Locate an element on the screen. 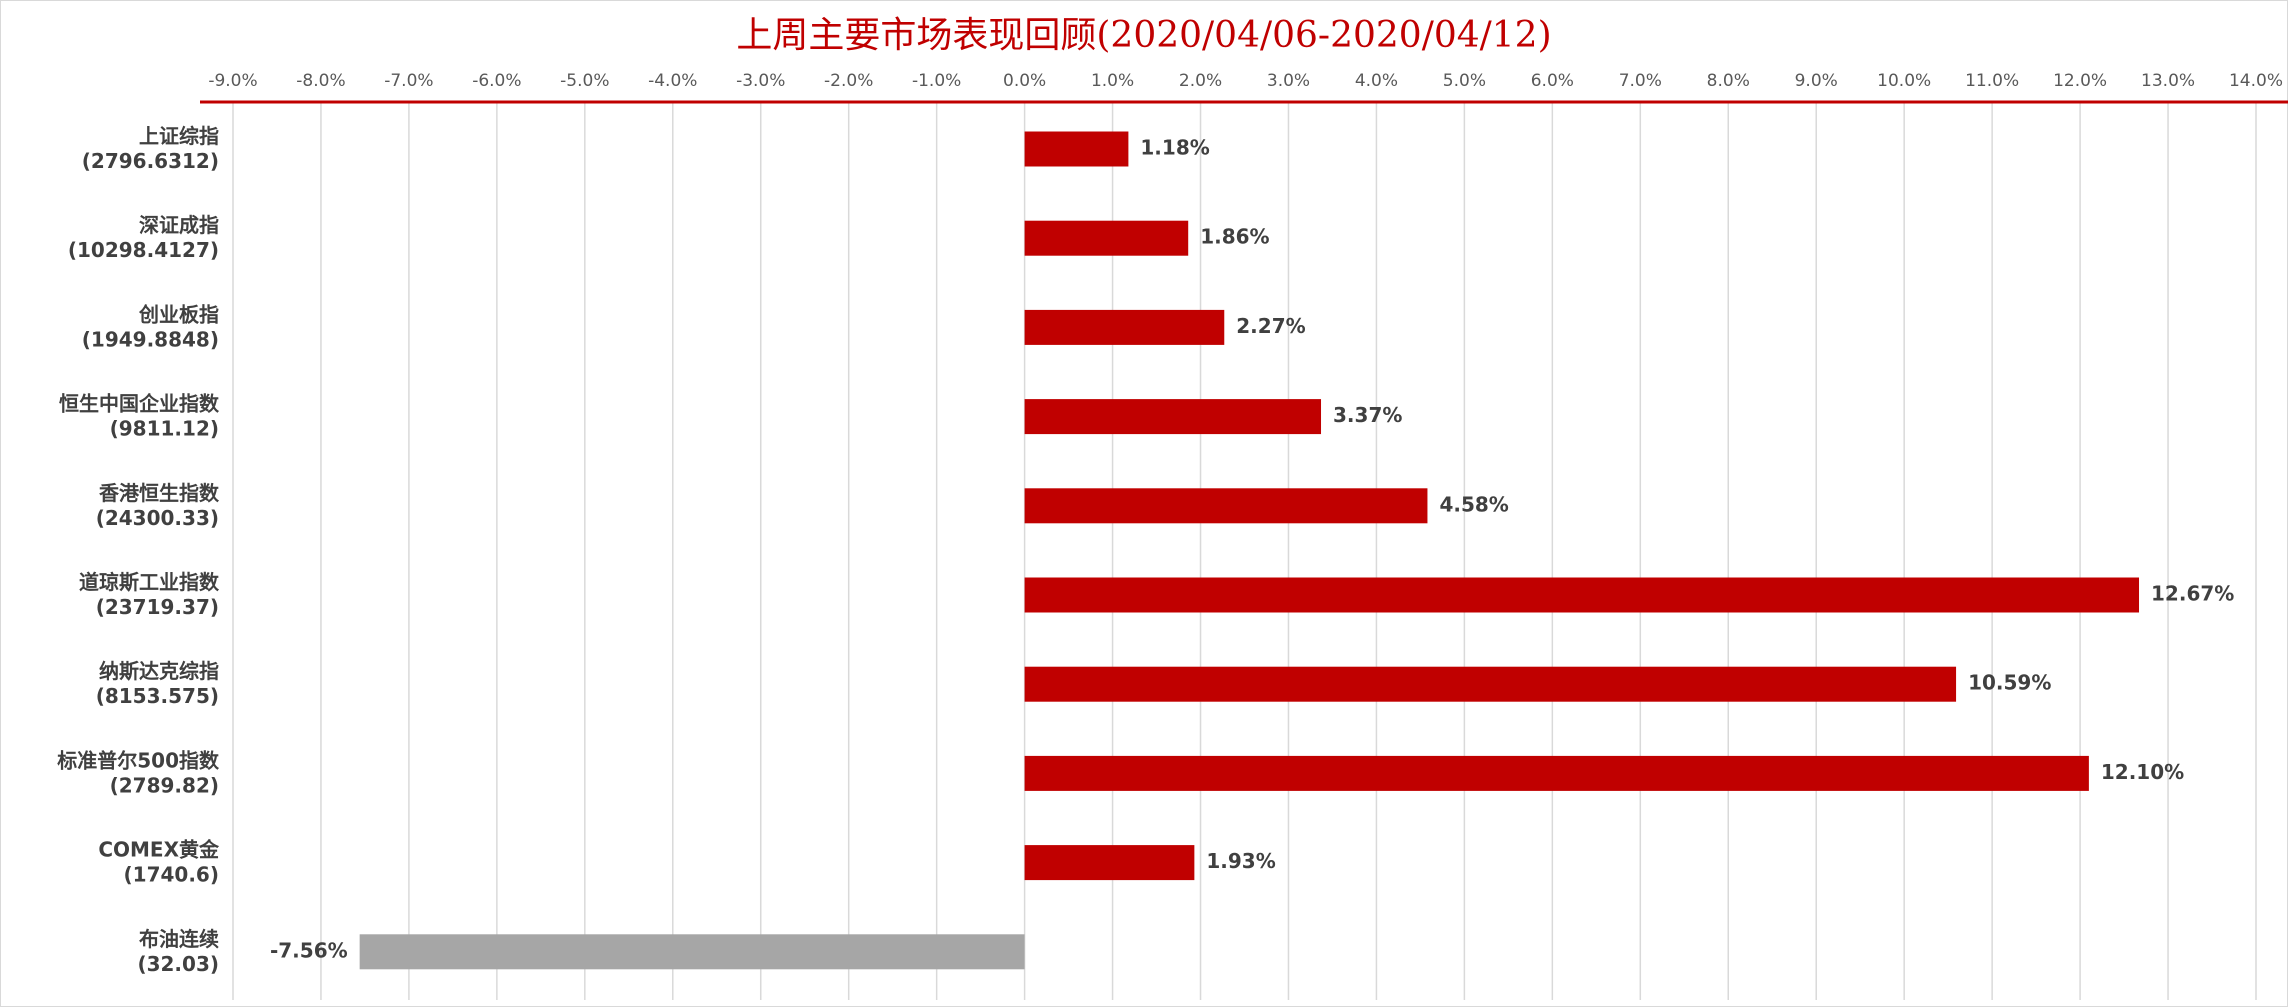 The height and width of the screenshot is (1007, 2288). x-tick-label: 9.0% is located at coordinates (1816, 81).